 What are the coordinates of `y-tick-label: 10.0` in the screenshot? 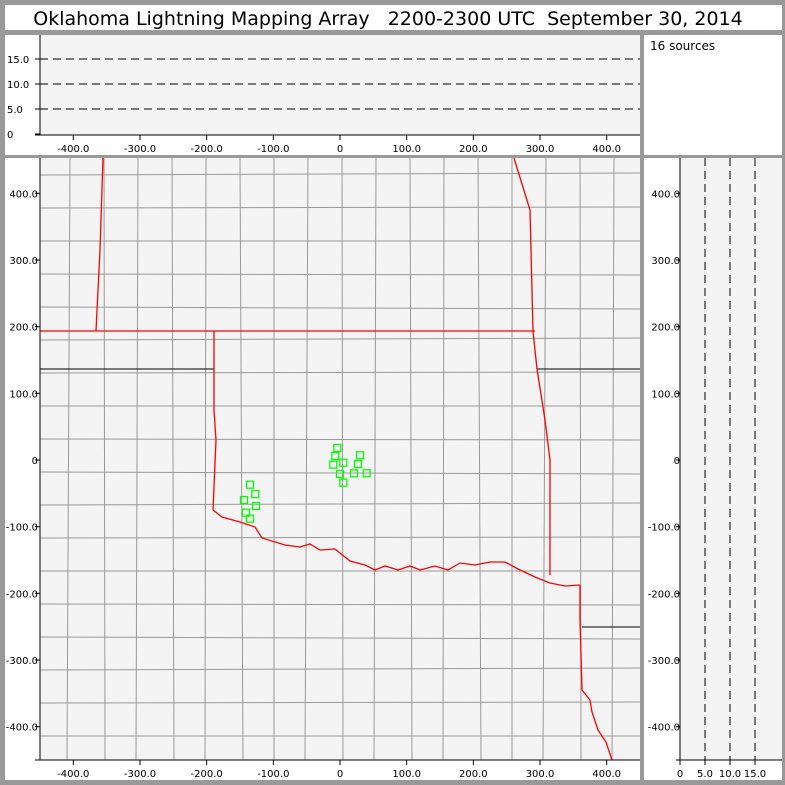 It's located at (18, 85).